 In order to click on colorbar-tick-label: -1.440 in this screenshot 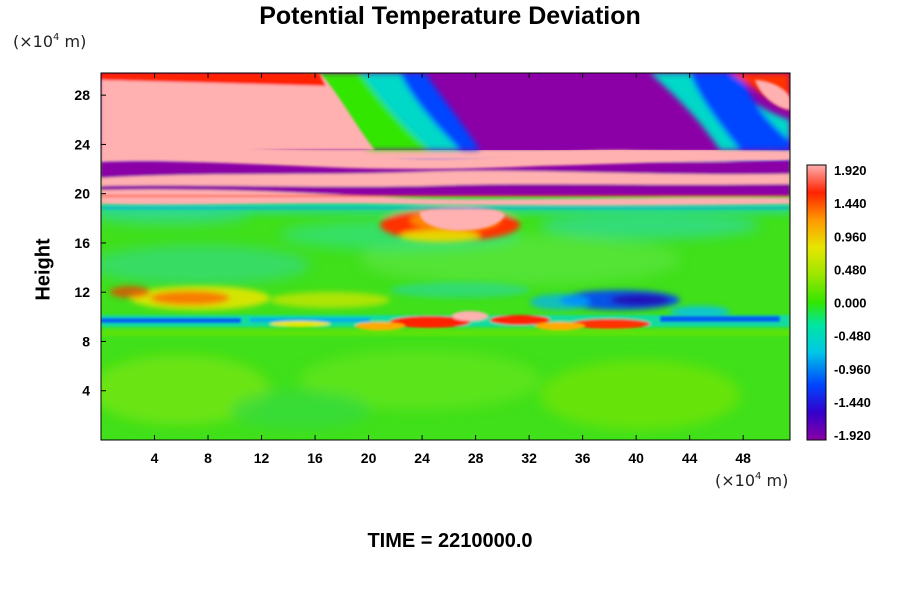, I will do `click(852, 402)`.